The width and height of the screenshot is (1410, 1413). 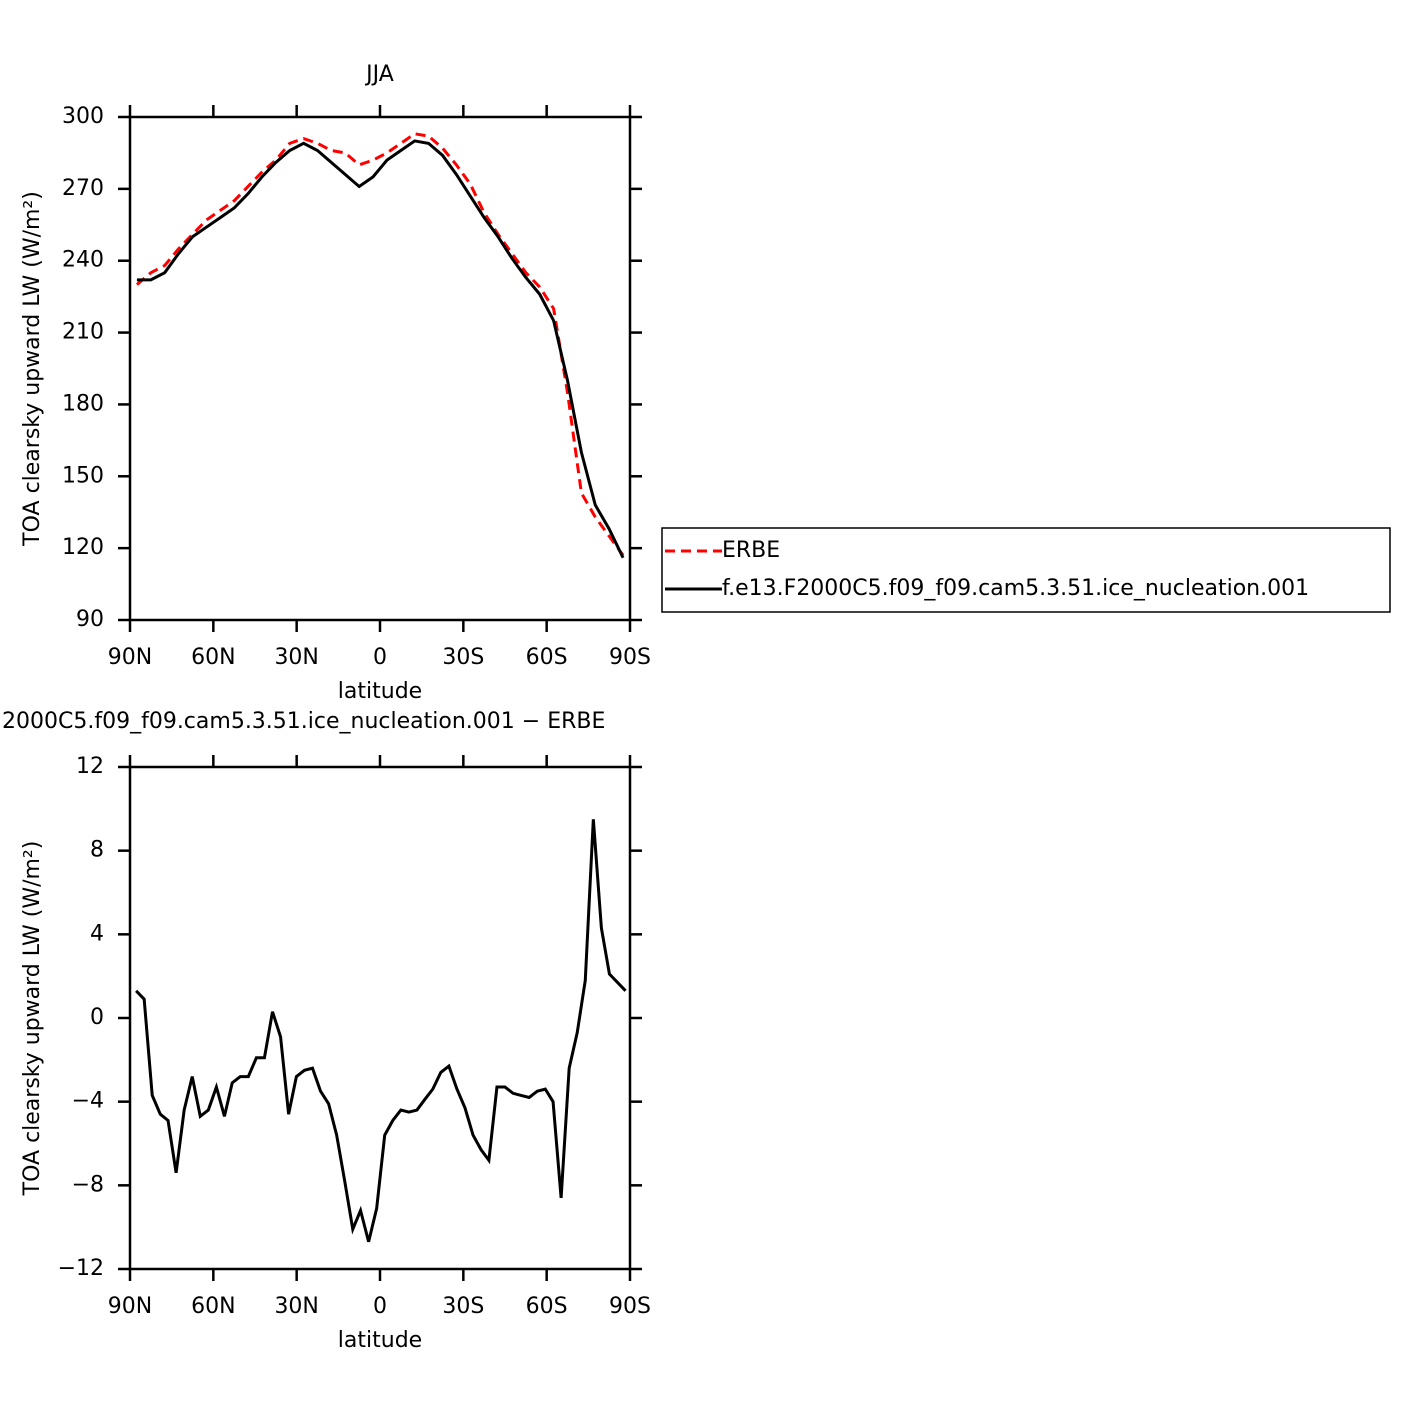 What do you see at coordinates (83, 116) in the screenshot?
I see `y-tick-label: 300` at bounding box center [83, 116].